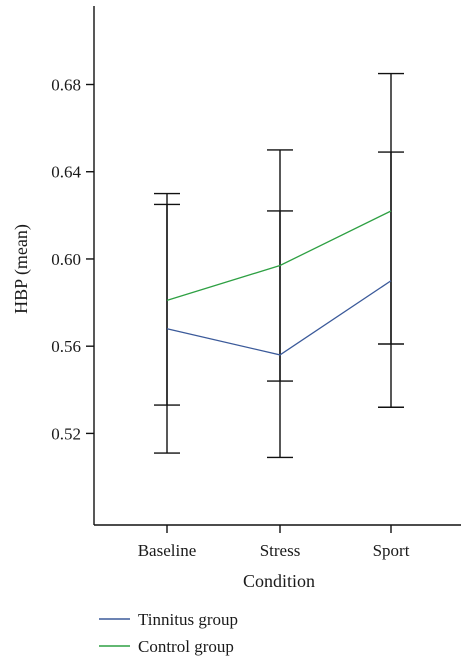  Describe the element at coordinates (66, 433) in the screenshot. I see `y-tick-label: 0.52` at that location.